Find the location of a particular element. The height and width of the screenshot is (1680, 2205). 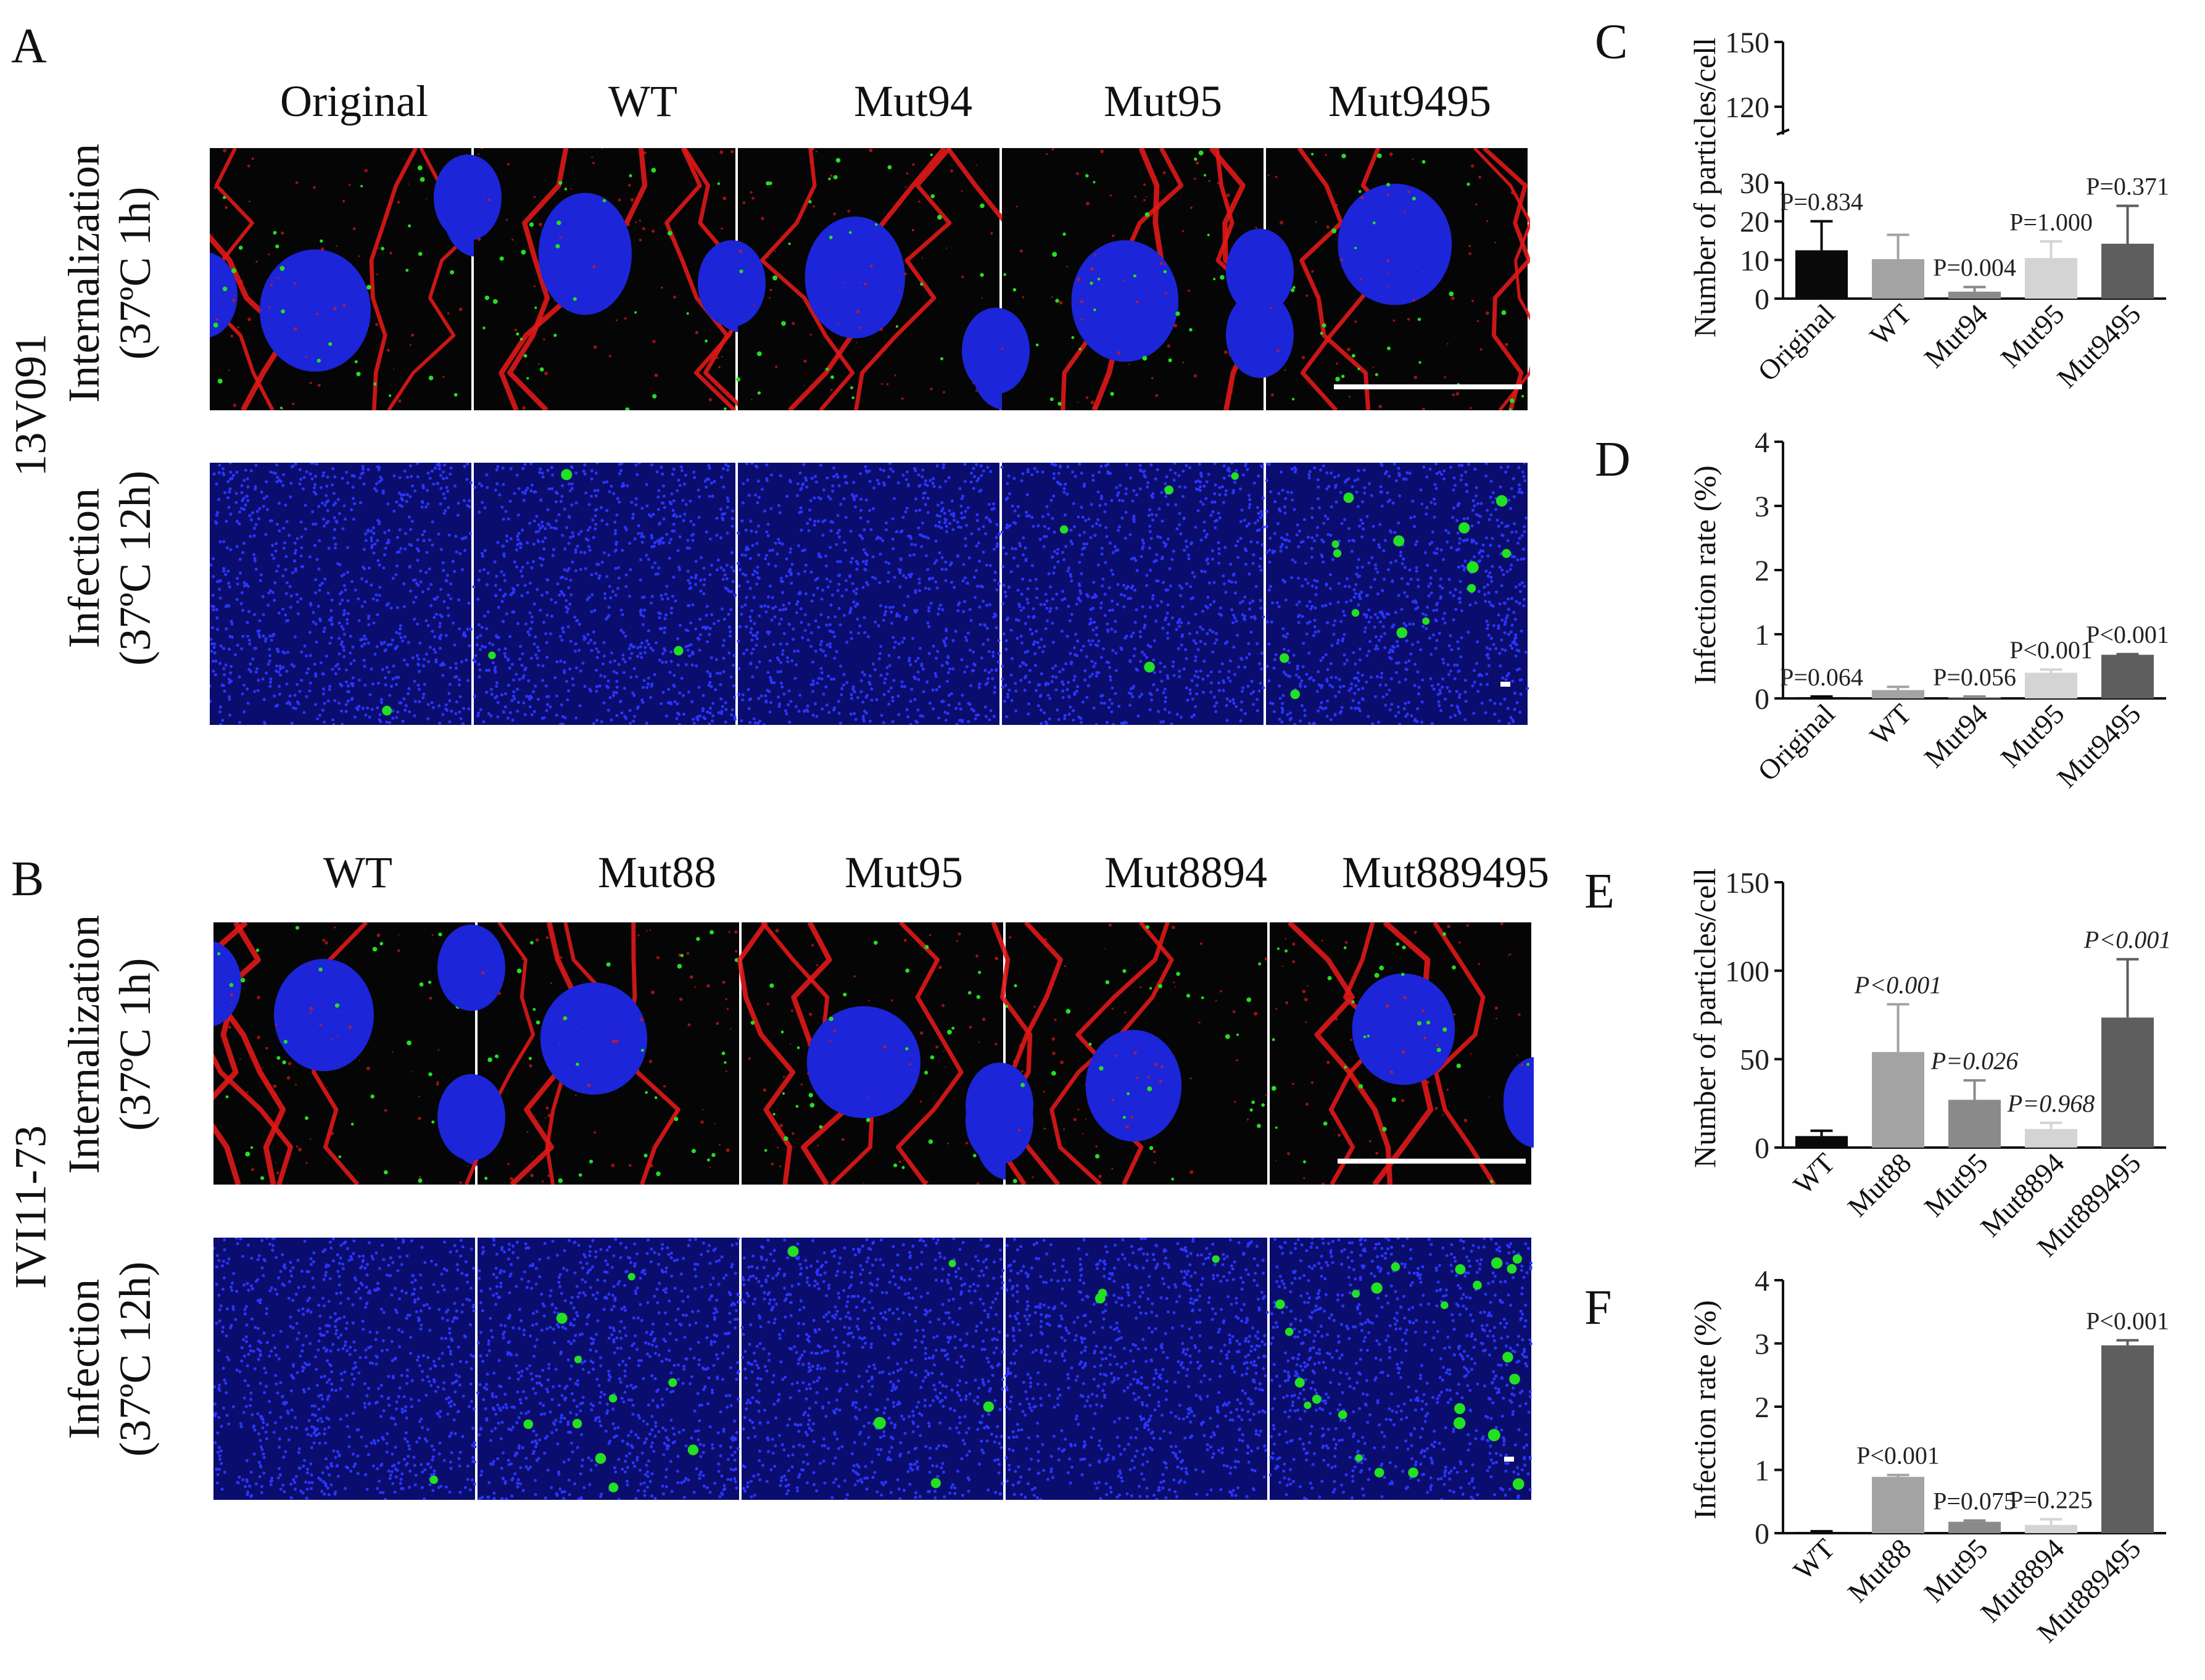

bar-wt is located at coordinates (1821, 1532).